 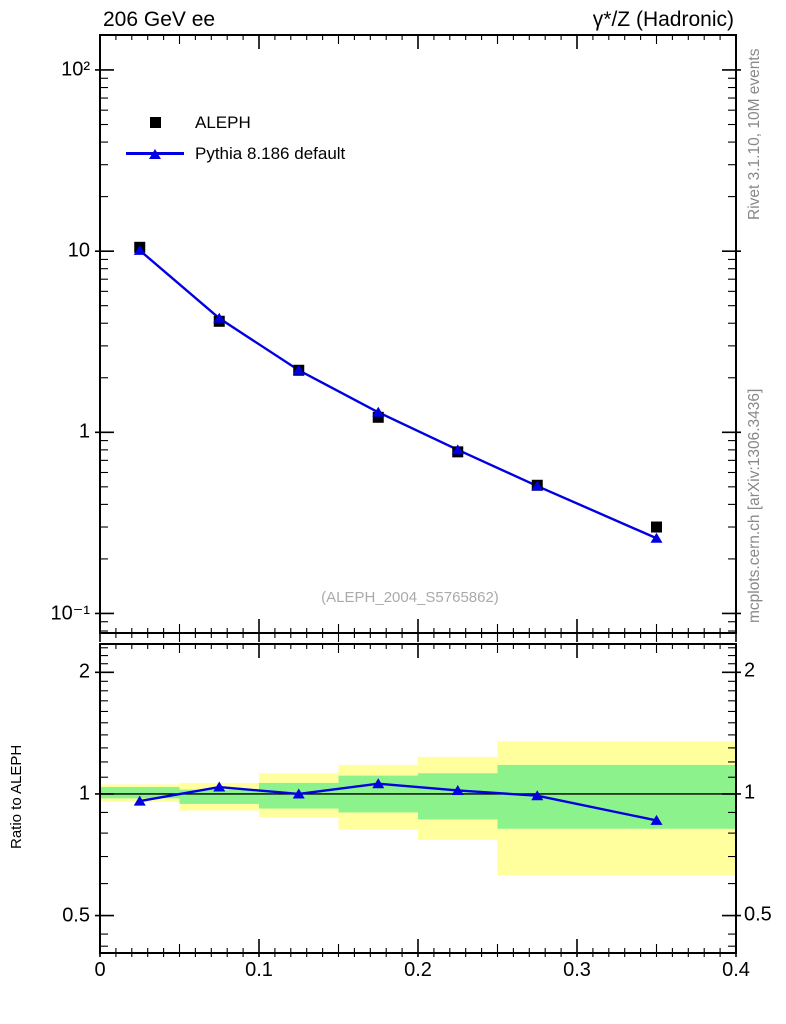 I want to click on ratio-y-tick-label-left: 1, so click(x=84, y=793).